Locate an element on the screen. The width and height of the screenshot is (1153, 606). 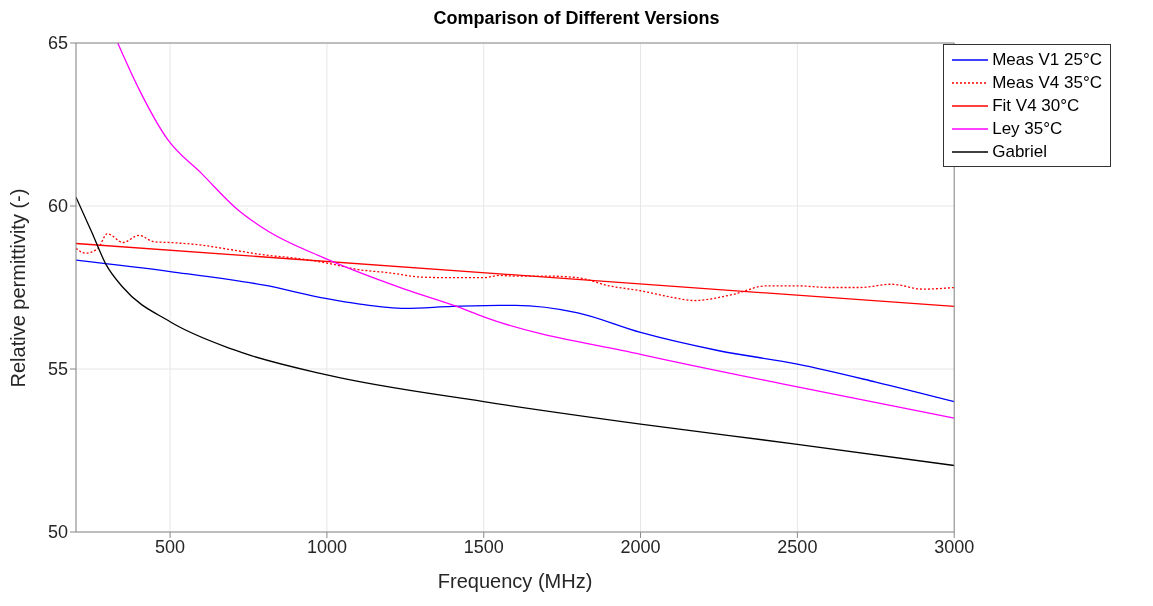
legend-label: Gabriel is located at coordinates (1020, 152).